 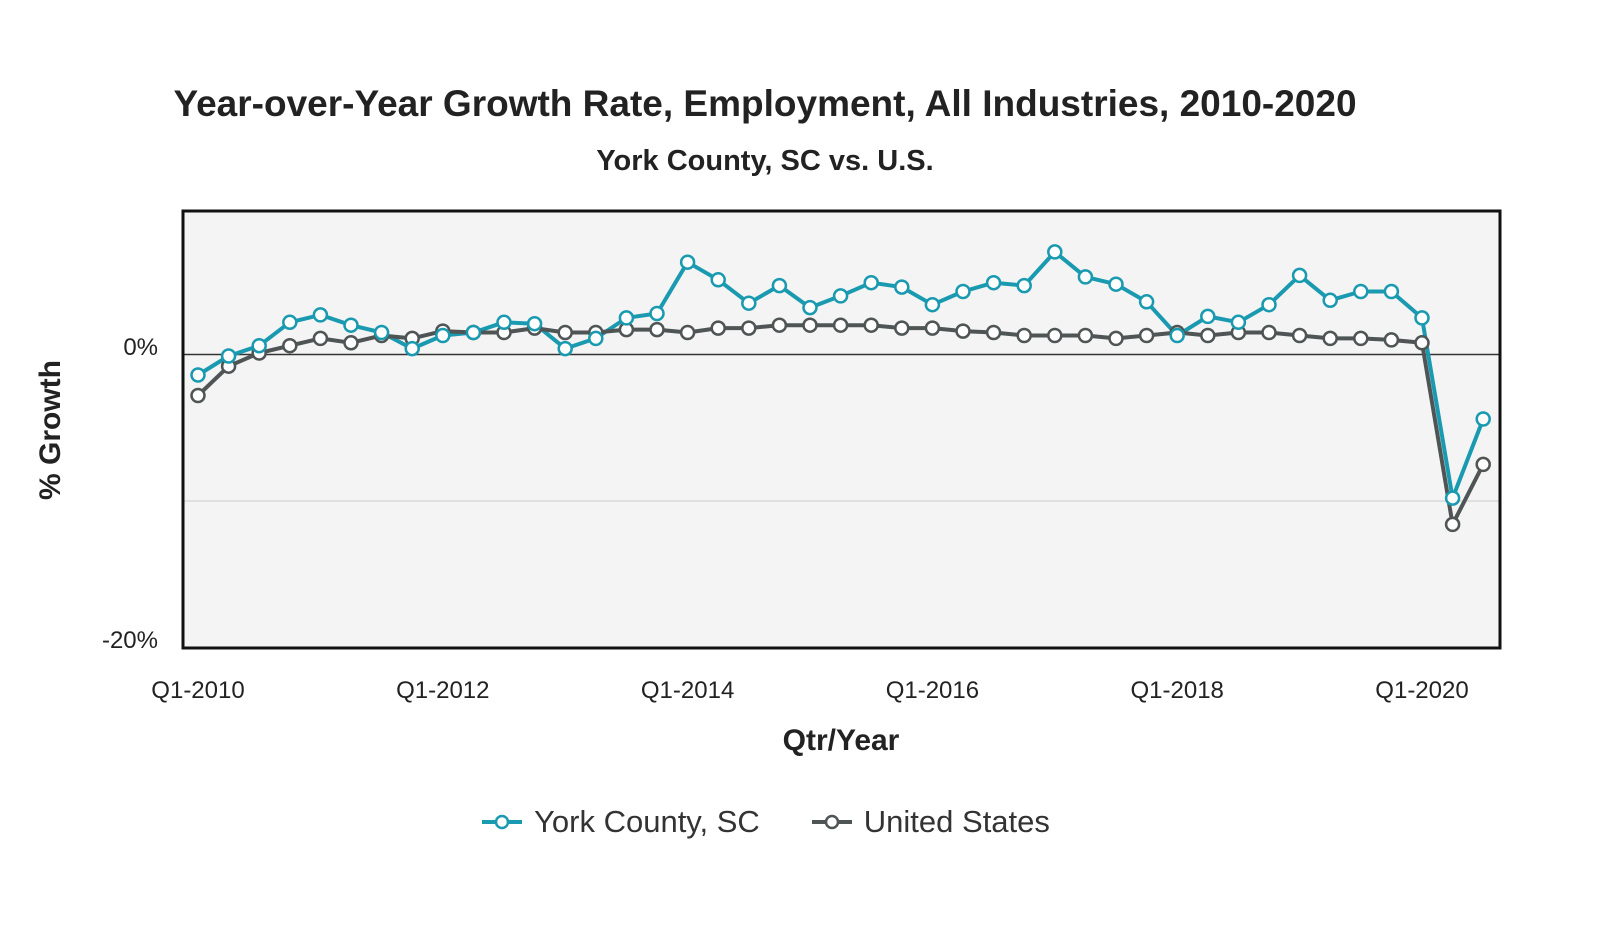 I want to click on legend: York County, SC United States, so click(x=765, y=822).